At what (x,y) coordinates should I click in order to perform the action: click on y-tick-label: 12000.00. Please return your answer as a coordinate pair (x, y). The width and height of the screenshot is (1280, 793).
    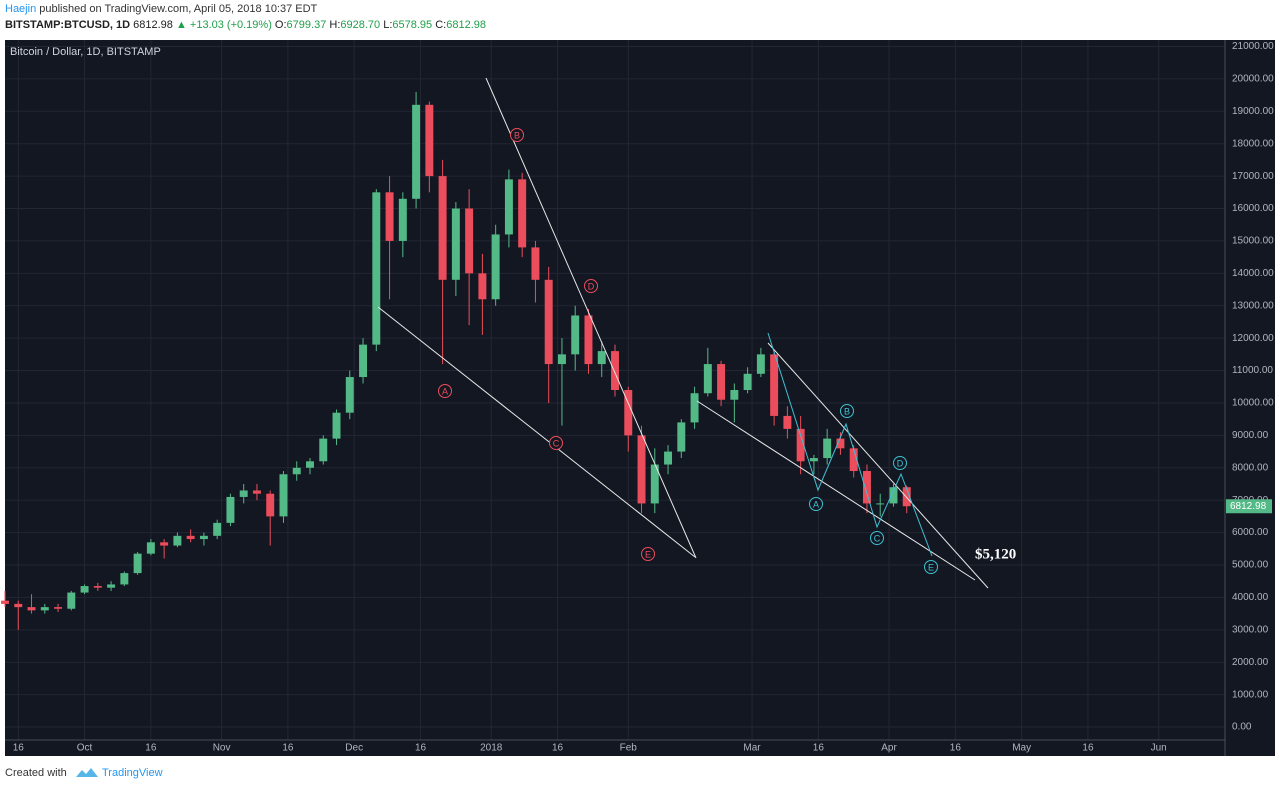
    Looking at the image, I should click on (1253, 338).